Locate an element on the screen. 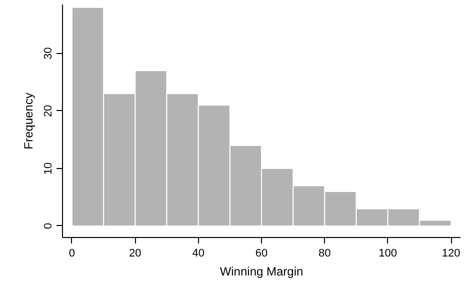 The image size is (474, 287). y-tick-label: 0 is located at coordinates (48, 226).